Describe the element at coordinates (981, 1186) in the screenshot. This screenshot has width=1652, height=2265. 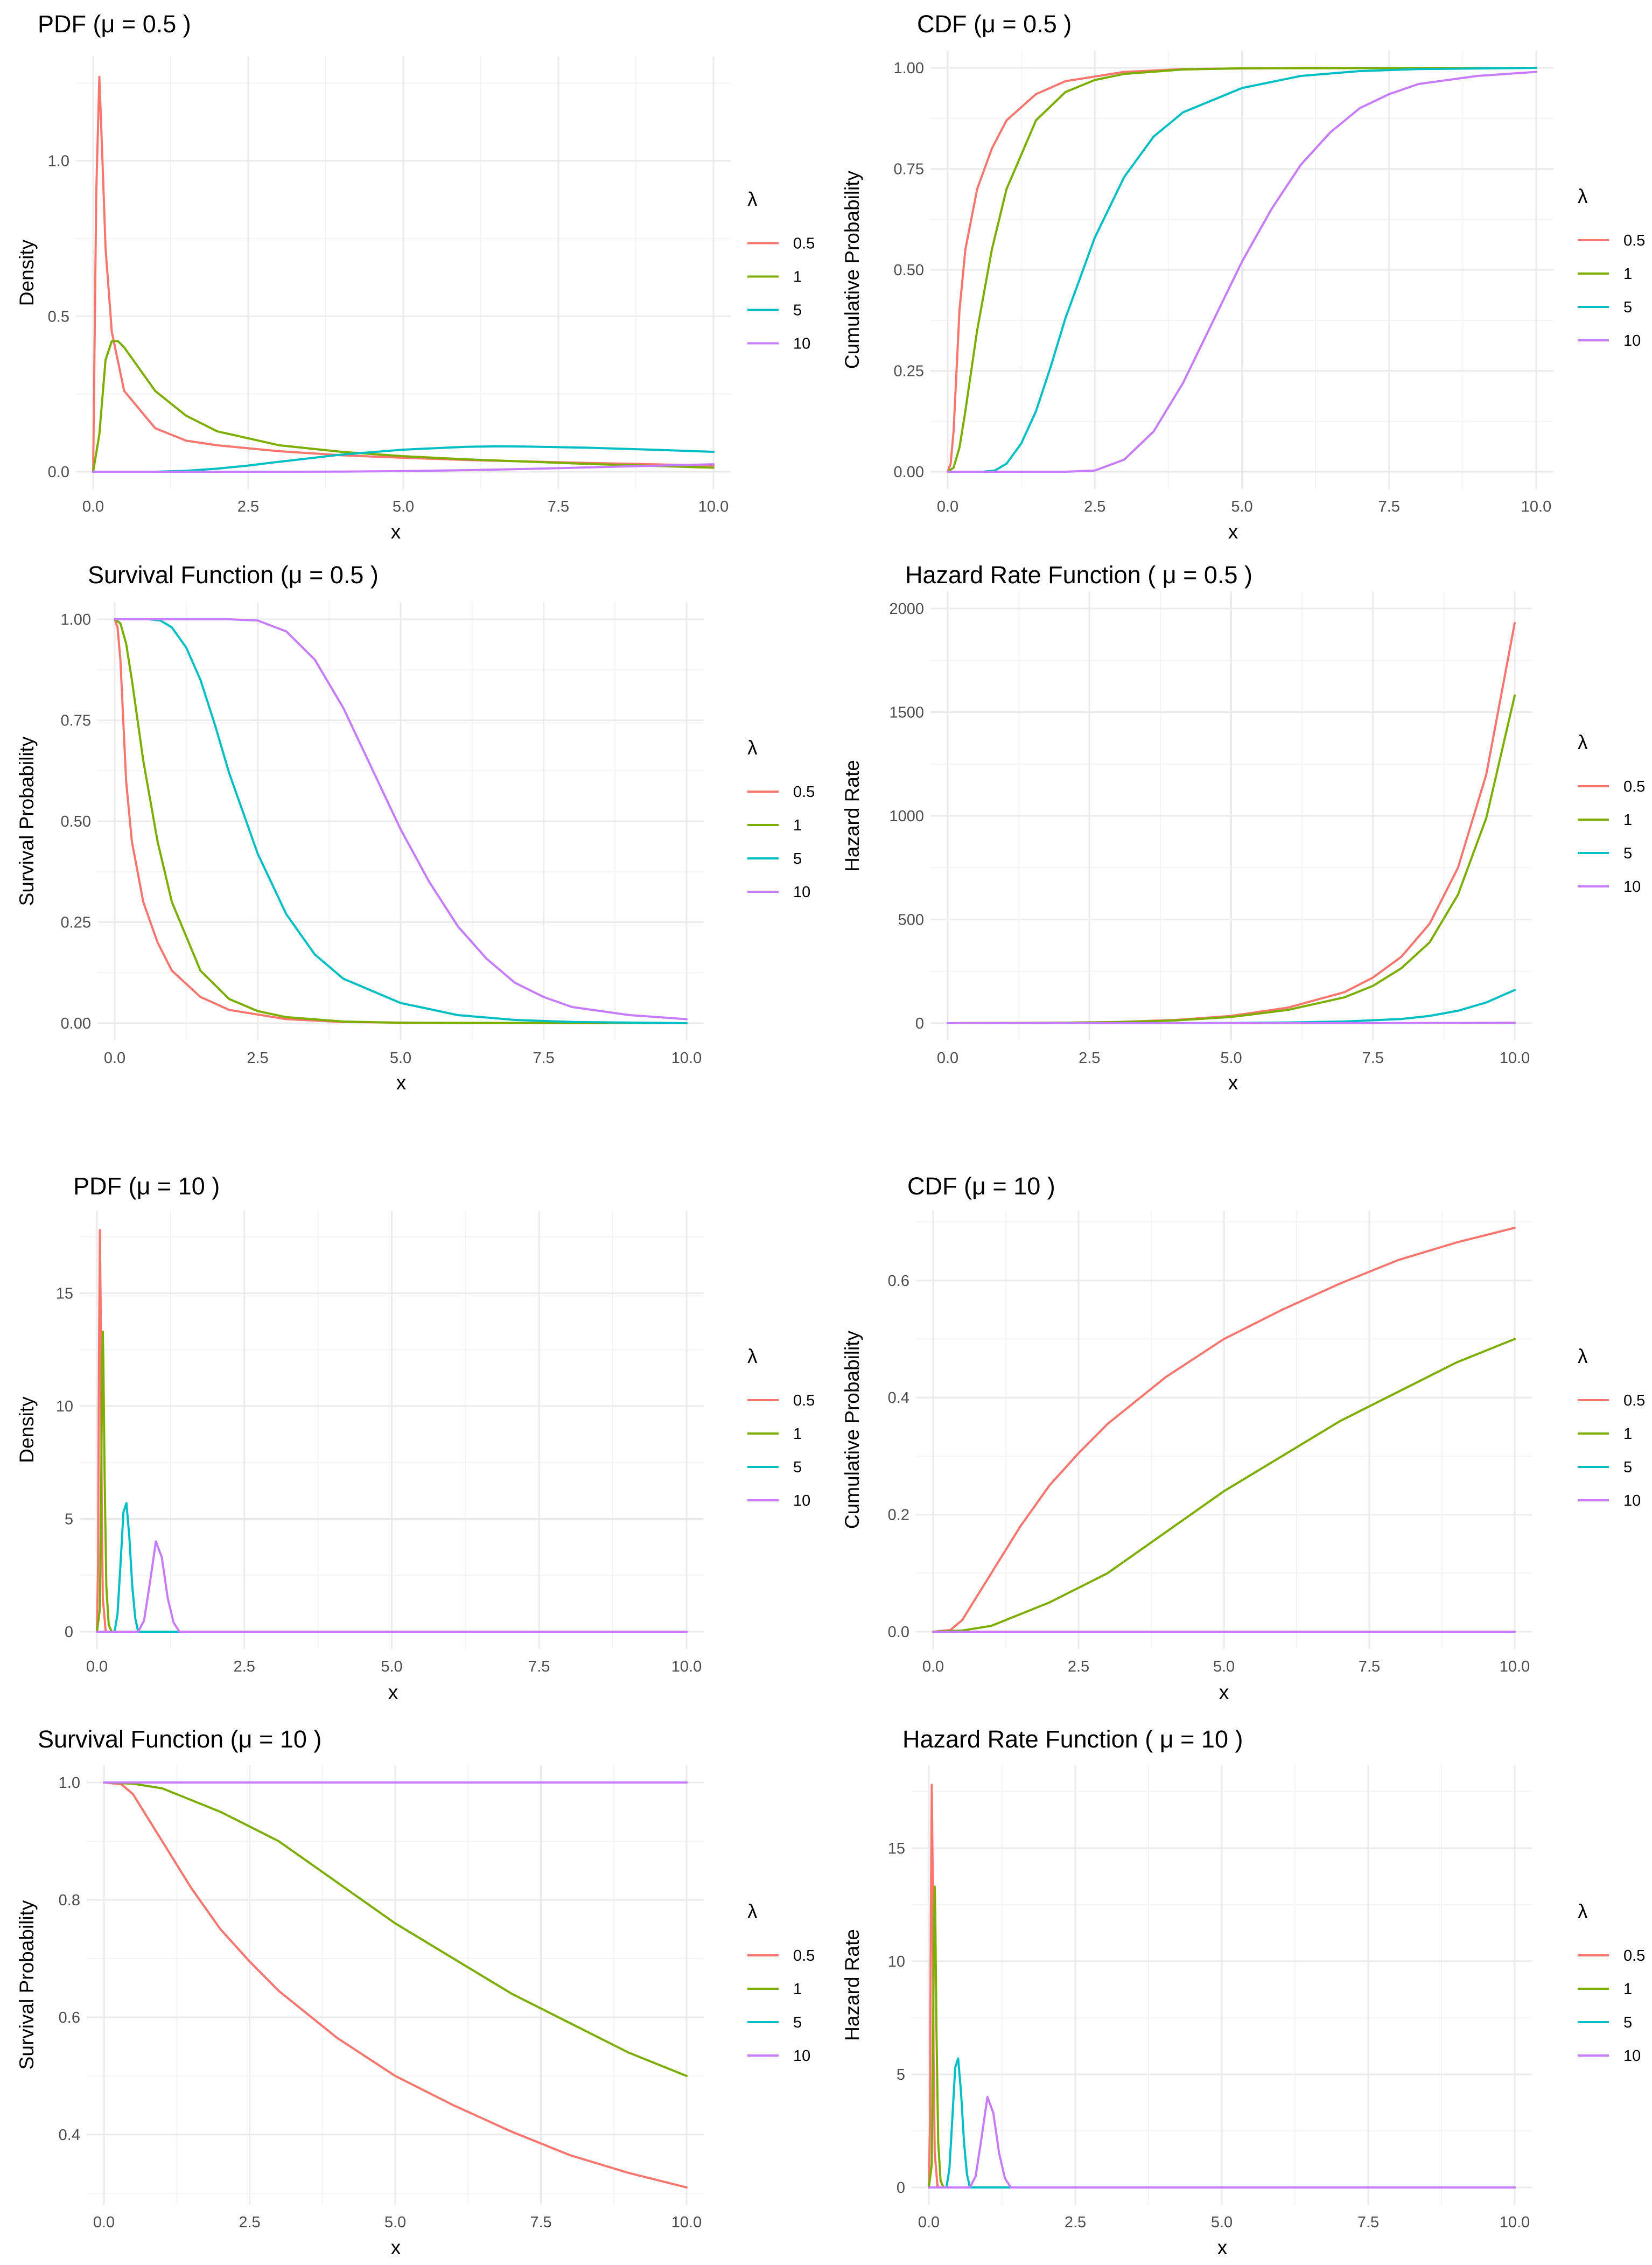
I see `panel-title: CDF (μ = 10 )` at that location.